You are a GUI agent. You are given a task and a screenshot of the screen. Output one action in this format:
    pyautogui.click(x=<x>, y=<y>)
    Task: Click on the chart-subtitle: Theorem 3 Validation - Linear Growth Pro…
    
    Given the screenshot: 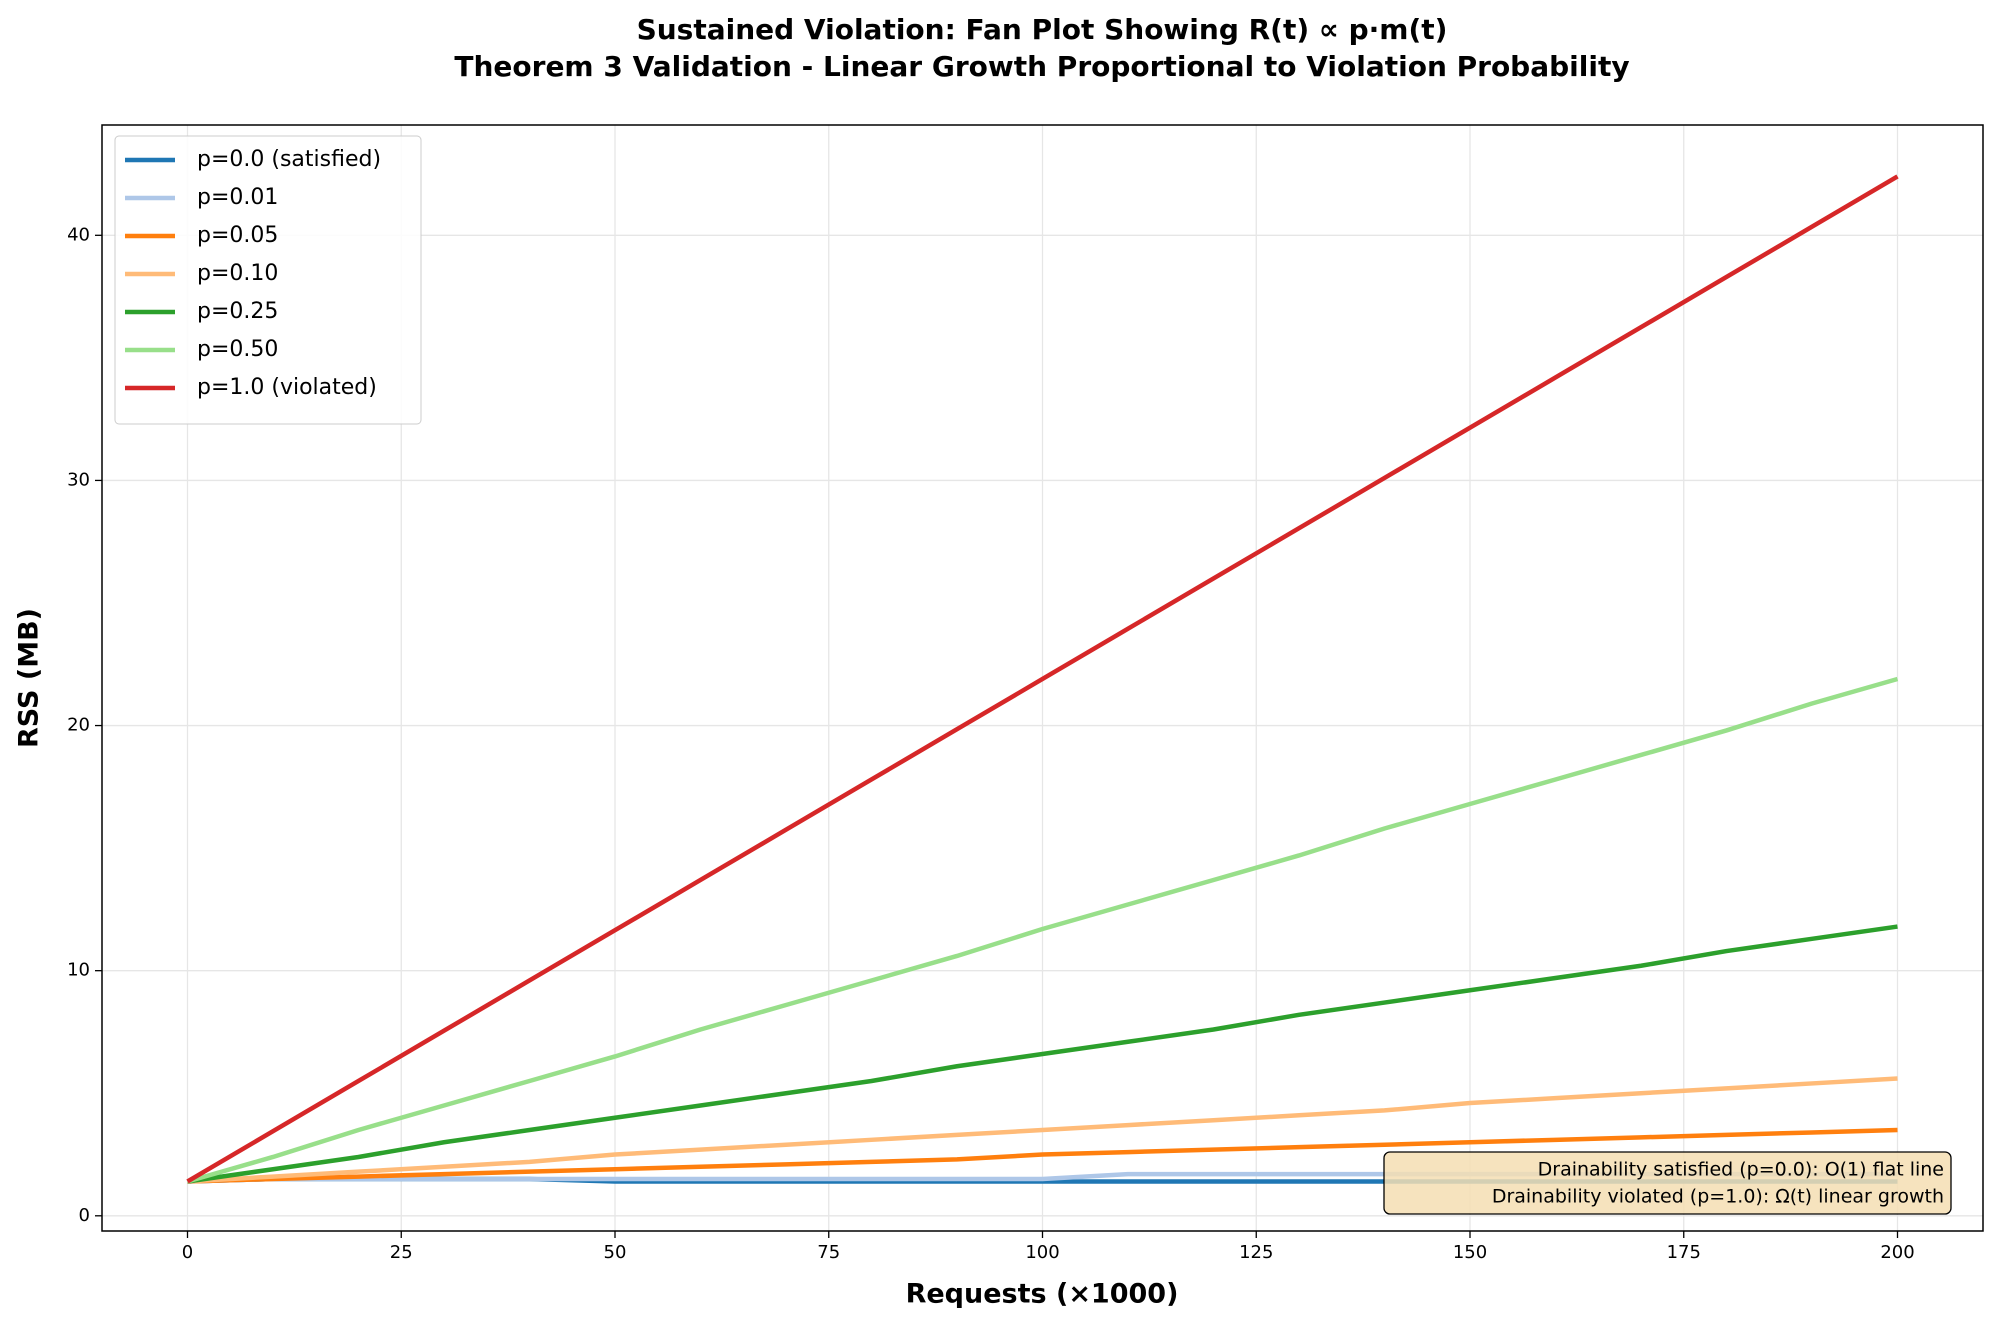 What is the action you would take?
    pyautogui.click(x=1041, y=66)
    